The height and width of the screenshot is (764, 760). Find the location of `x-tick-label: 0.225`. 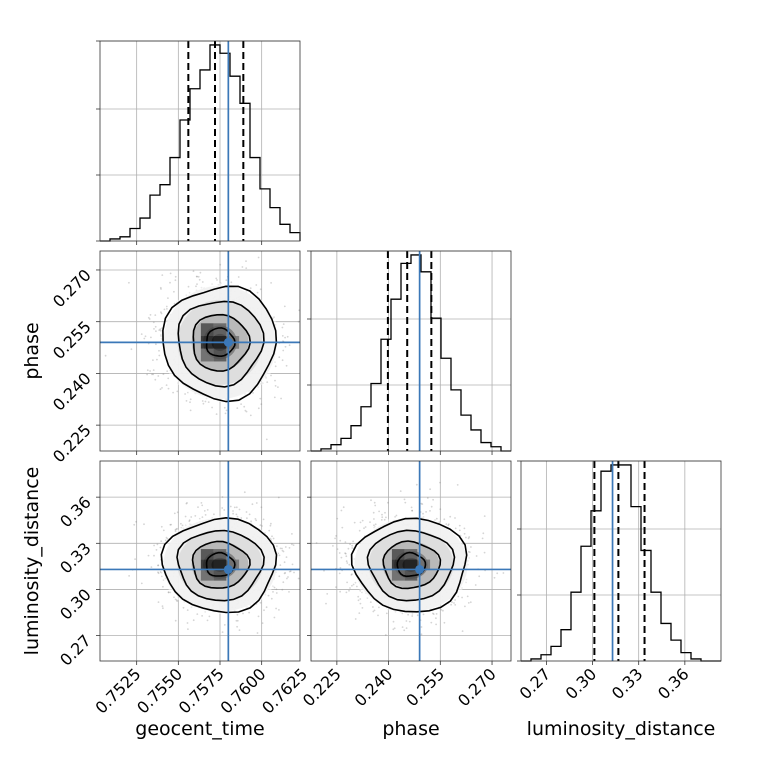

x-tick-label: 0.225 is located at coordinates (322, 687).